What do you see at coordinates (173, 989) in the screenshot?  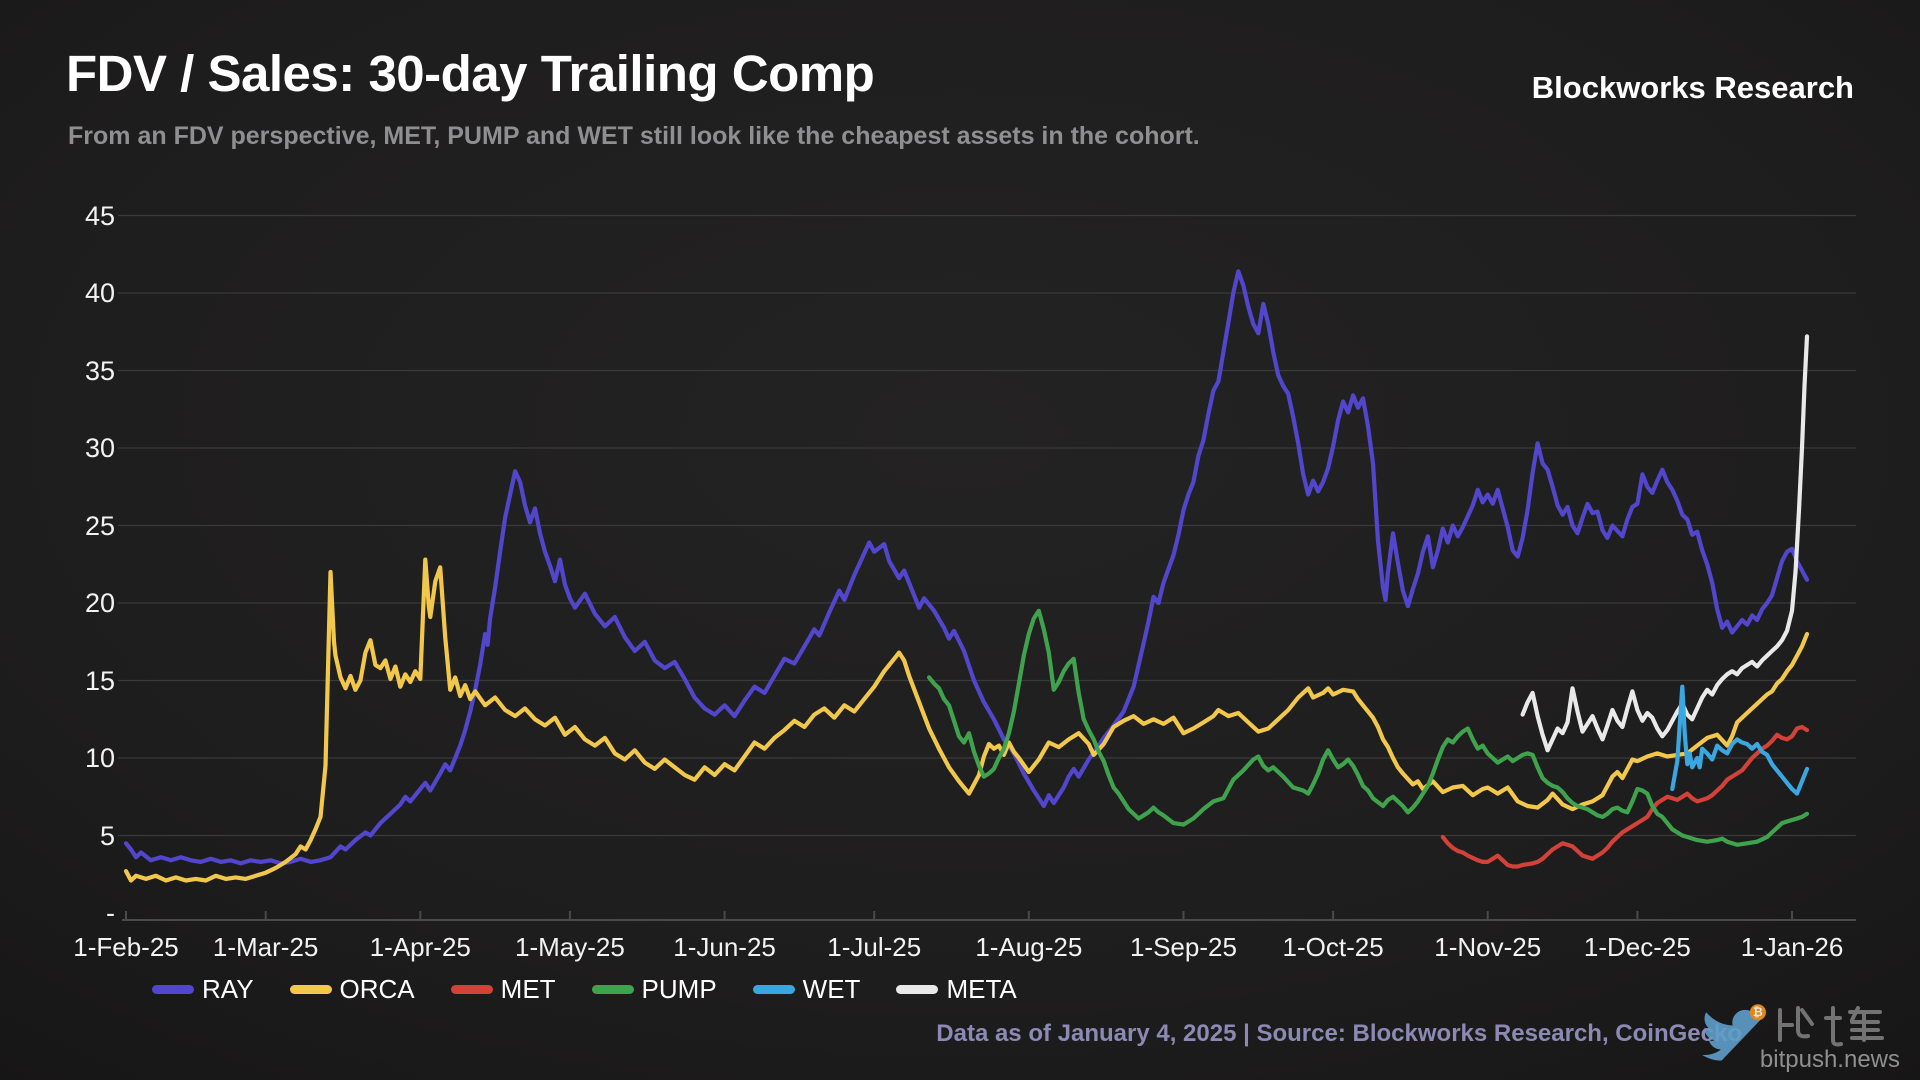 I see `ray-line-swatch-icon` at bounding box center [173, 989].